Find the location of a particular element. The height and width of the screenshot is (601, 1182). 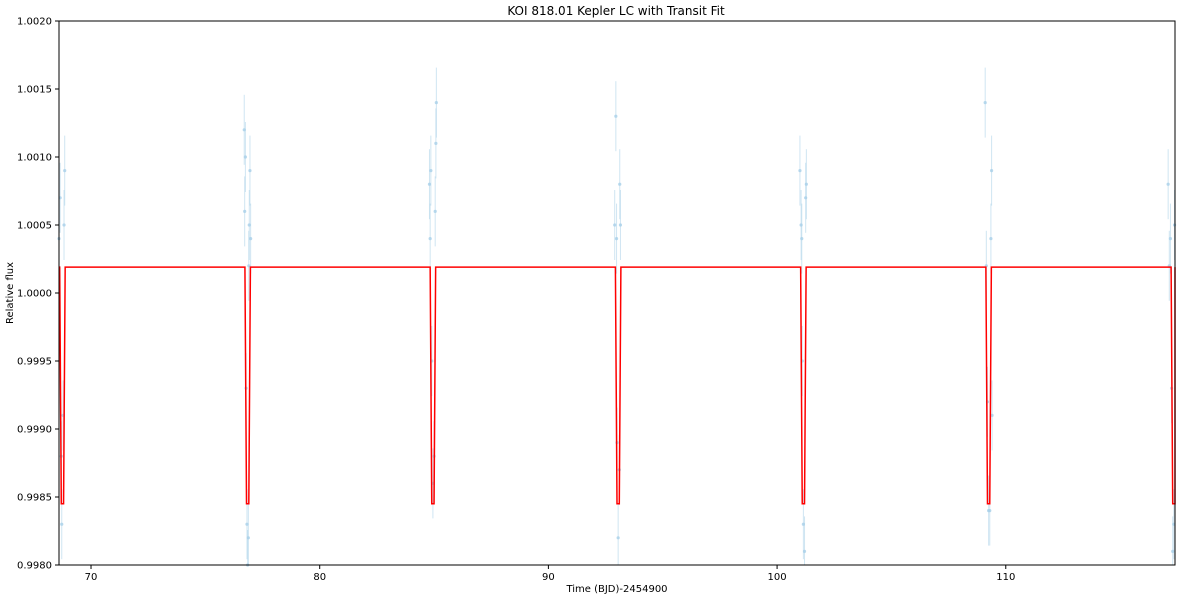

y-tick-label: 0.9985 is located at coordinates (34, 498).